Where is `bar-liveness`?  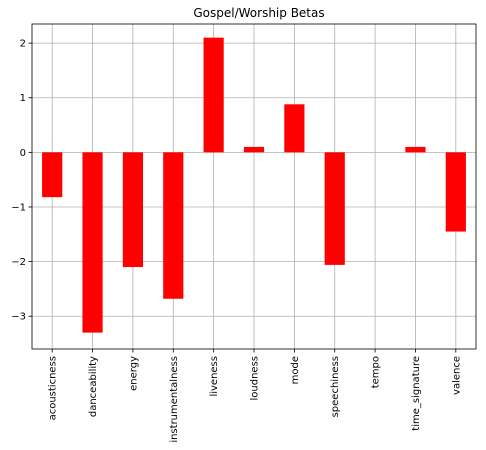 bar-liveness is located at coordinates (213, 95).